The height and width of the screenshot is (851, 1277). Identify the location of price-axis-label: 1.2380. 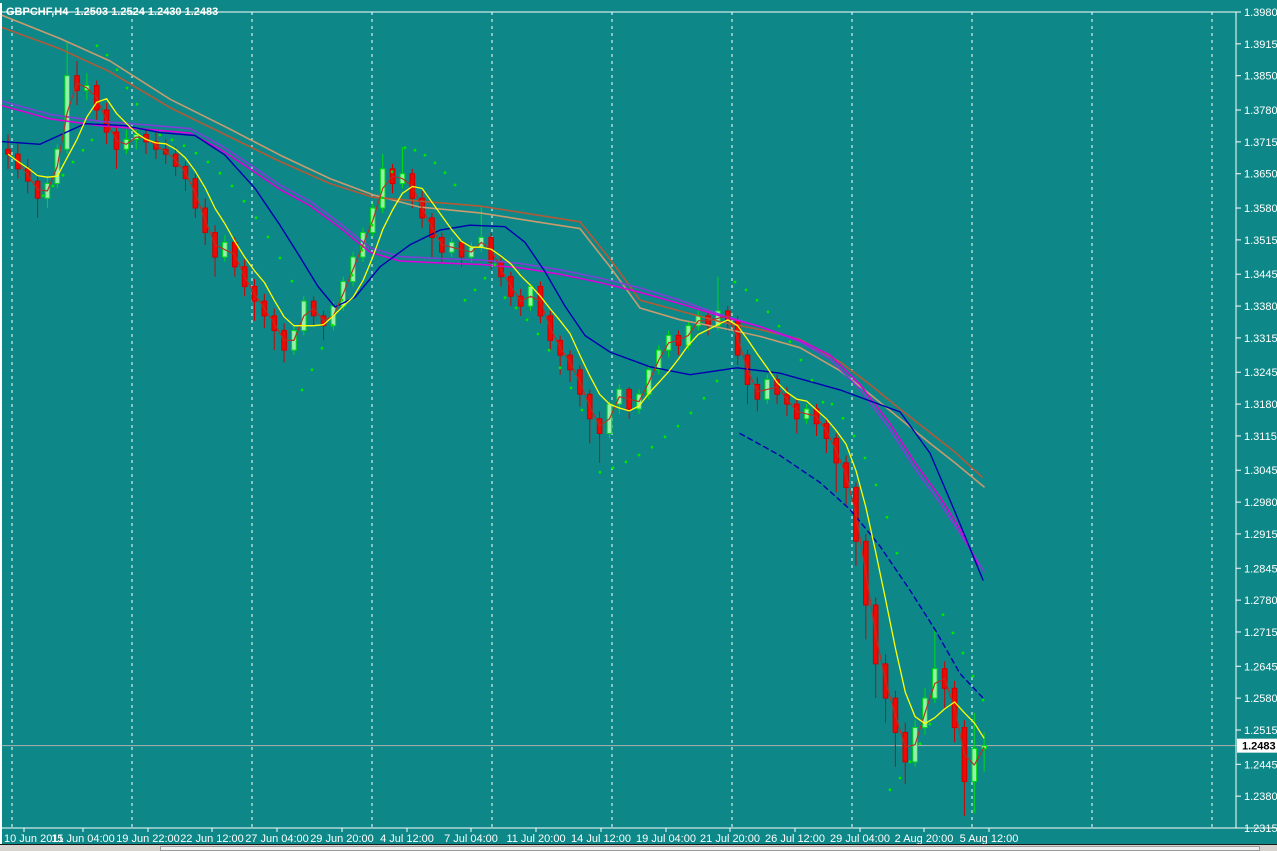
(1260, 797).